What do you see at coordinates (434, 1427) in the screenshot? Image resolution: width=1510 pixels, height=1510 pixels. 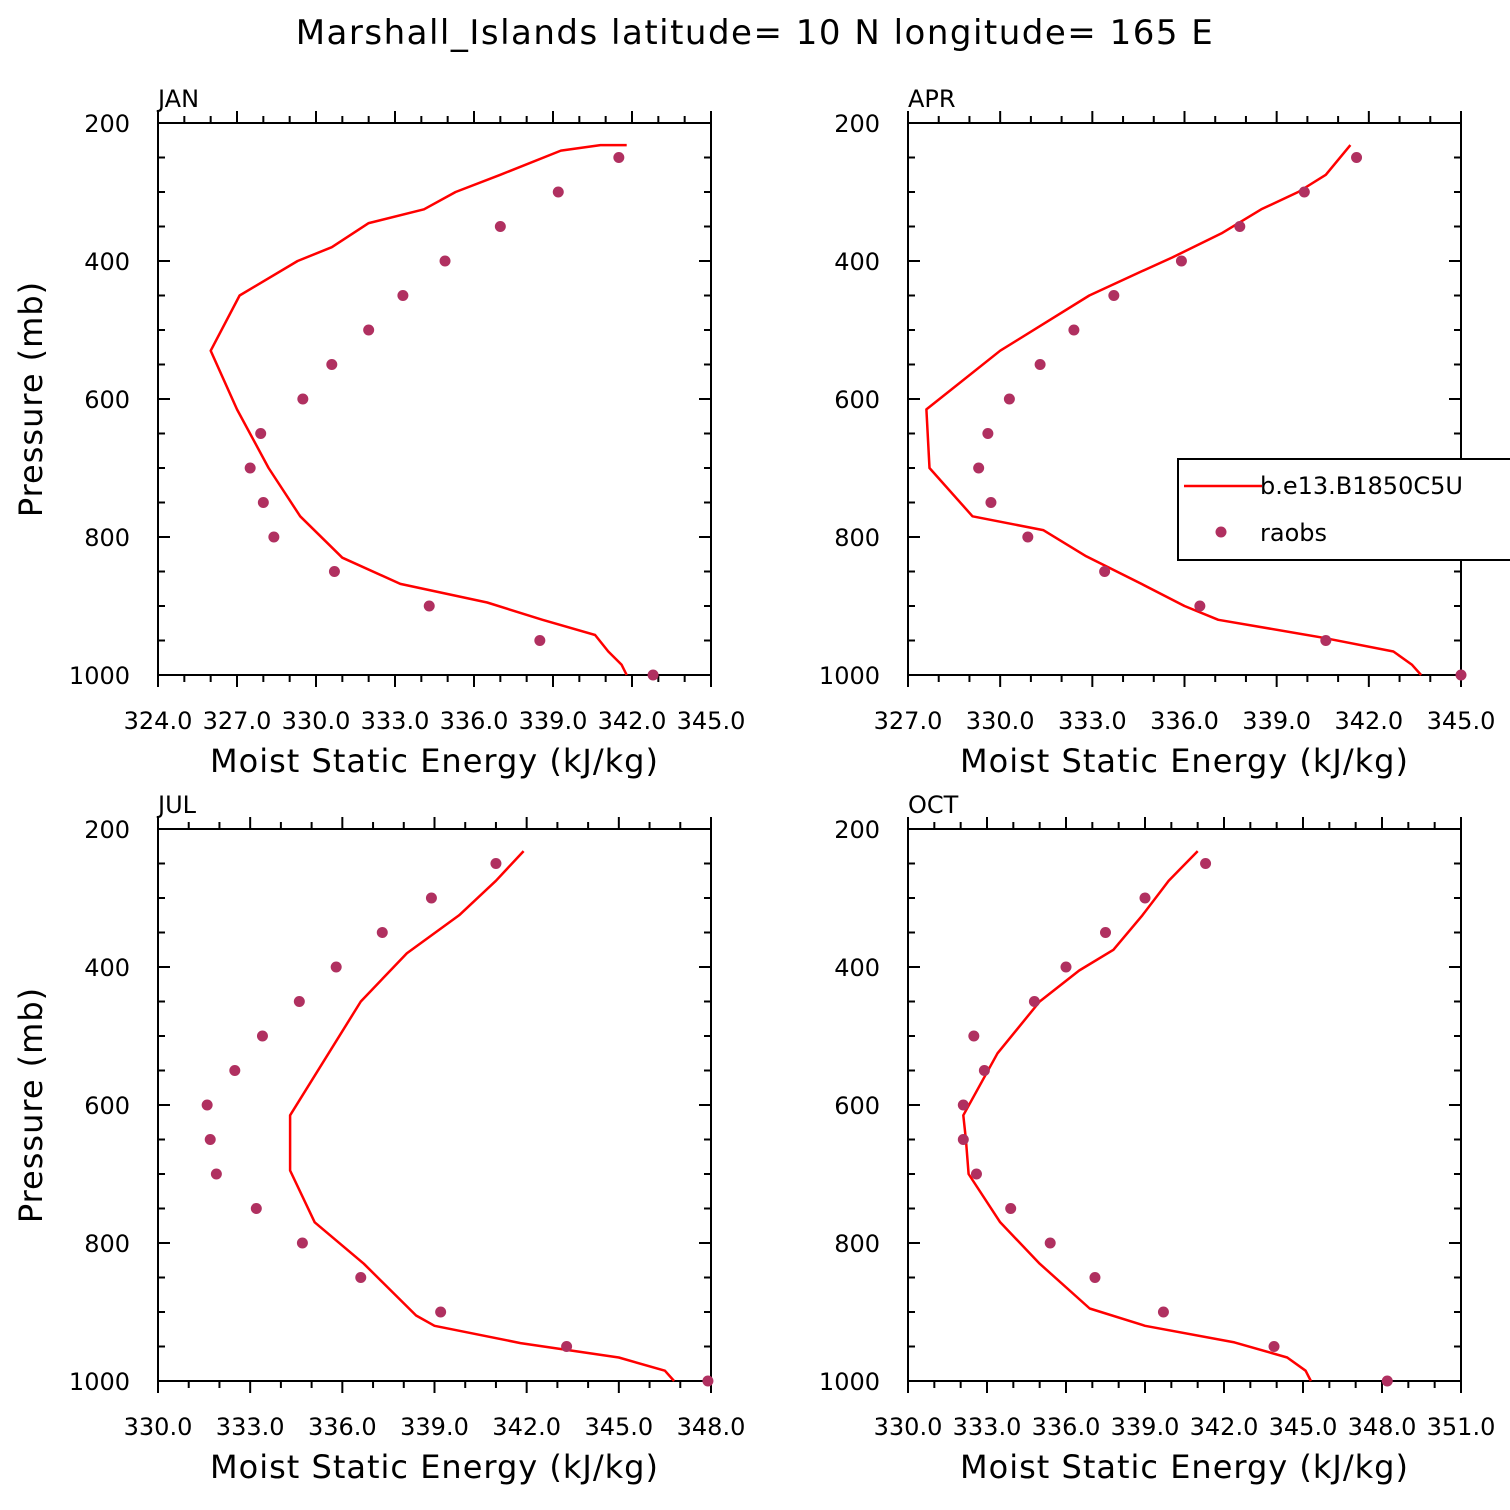 I see `x-tick-label-jul: 339.0` at bounding box center [434, 1427].